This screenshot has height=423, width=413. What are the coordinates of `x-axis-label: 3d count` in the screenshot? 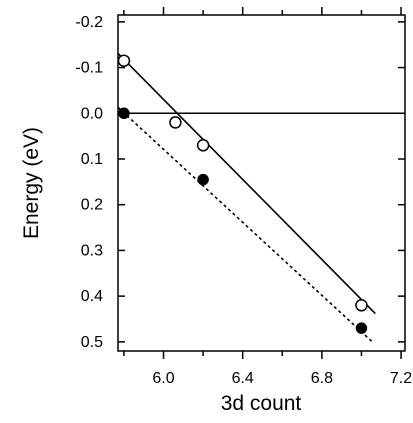 It's located at (261, 403).